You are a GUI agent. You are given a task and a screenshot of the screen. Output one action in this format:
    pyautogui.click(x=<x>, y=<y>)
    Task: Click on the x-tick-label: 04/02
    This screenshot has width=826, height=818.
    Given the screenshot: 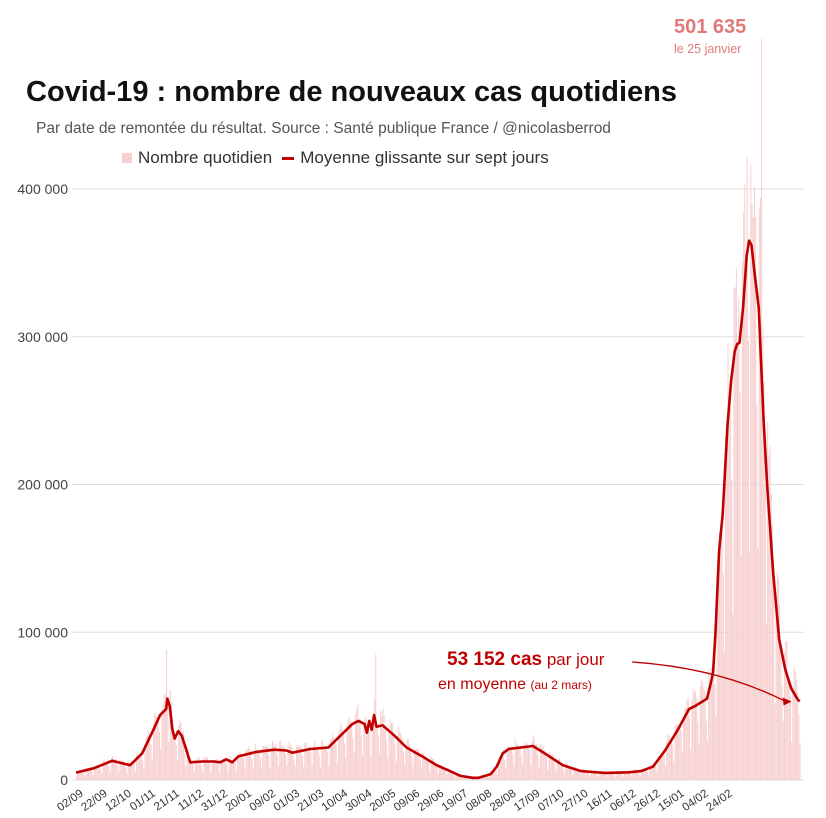 What is the action you would take?
    pyautogui.click(x=695, y=801)
    